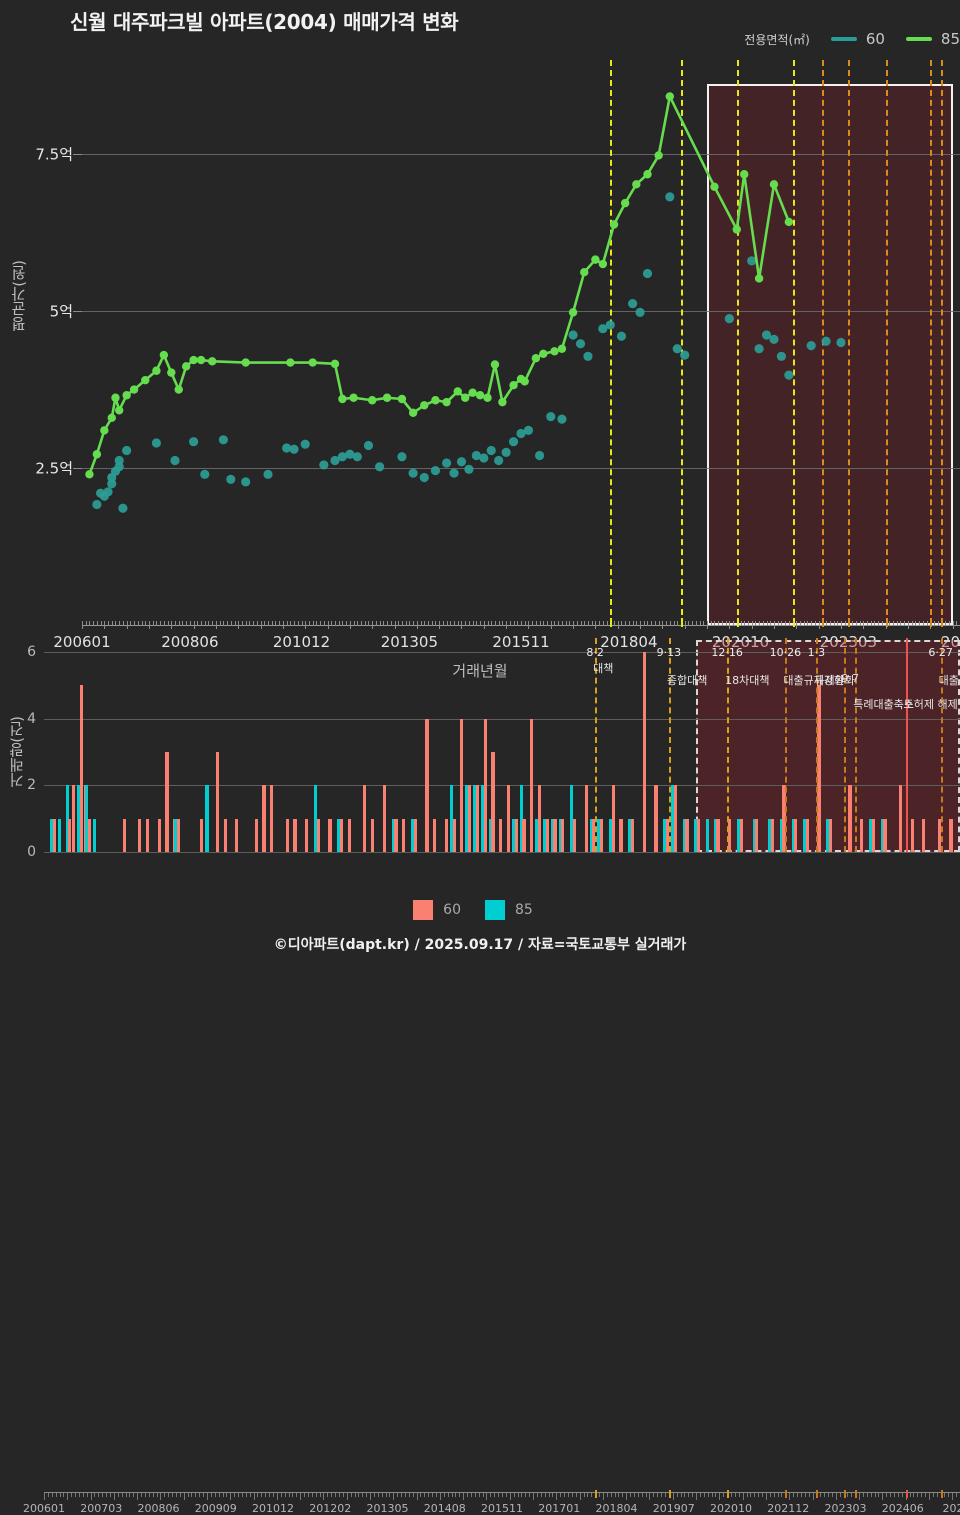 This screenshot has width=960, height=1515. Describe the element at coordinates (875, 39) in the screenshot. I see `legend-label-60: 60` at that location.